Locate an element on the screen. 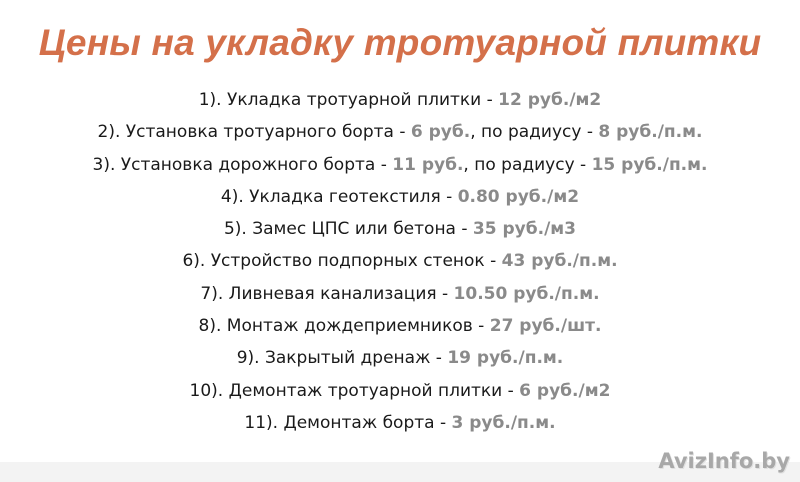 The height and width of the screenshot is (482, 800). price-list-item: 5). Замес ЦПС или бетона - 35 руб./м3 is located at coordinates (400, 229).